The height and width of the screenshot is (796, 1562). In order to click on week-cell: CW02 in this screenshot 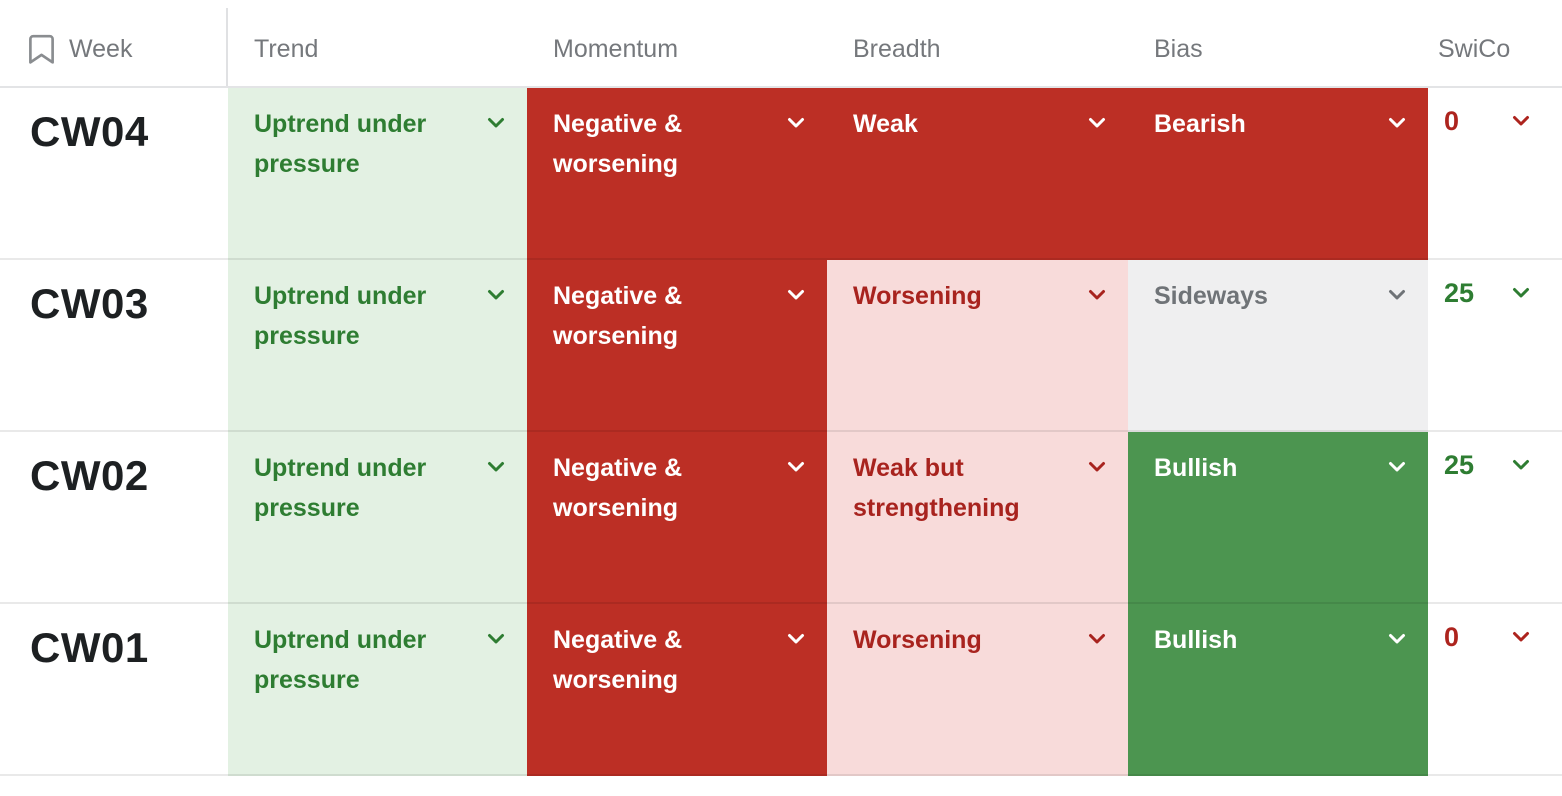, I will do `click(114, 518)`.